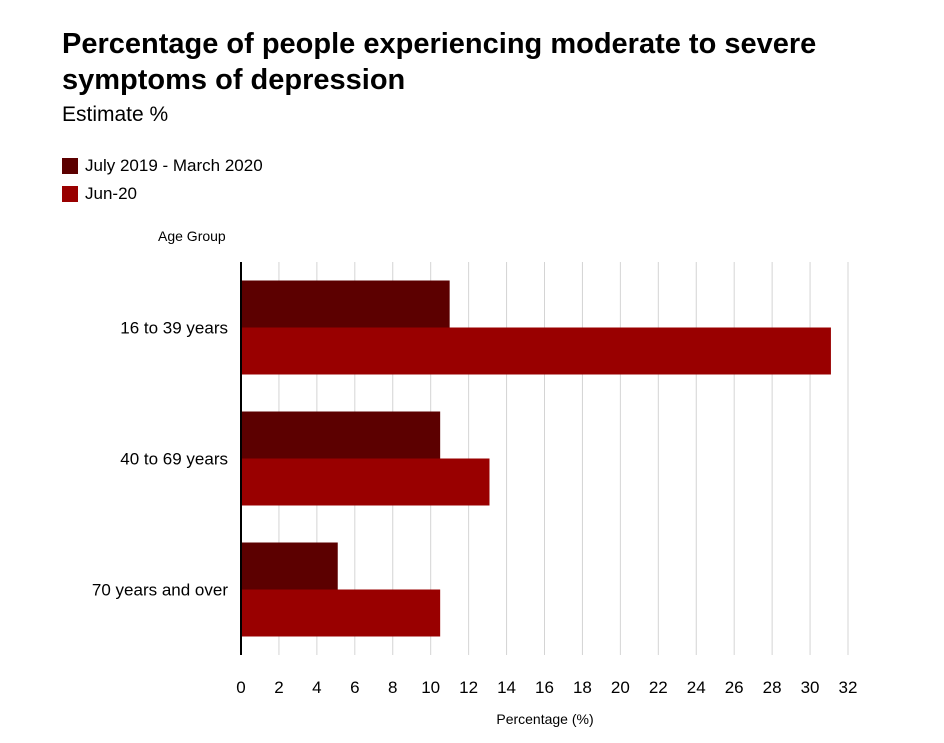 Image resolution: width=944 pixels, height=743 pixels. What do you see at coordinates (506, 687) in the screenshot?
I see `x-tick-label: 14` at bounding box center [506, 687].